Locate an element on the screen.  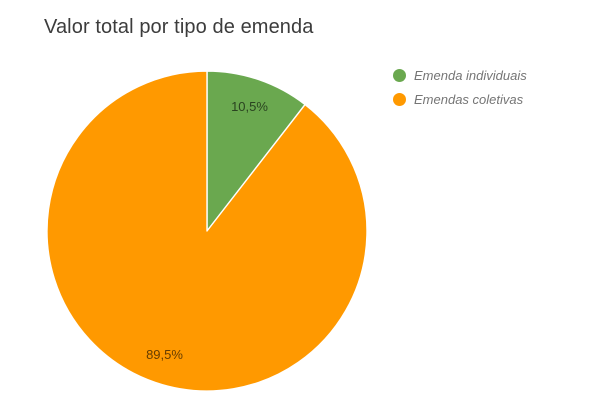
legend-item-label: Emendas coletivas is located at coordinates (469, 99).